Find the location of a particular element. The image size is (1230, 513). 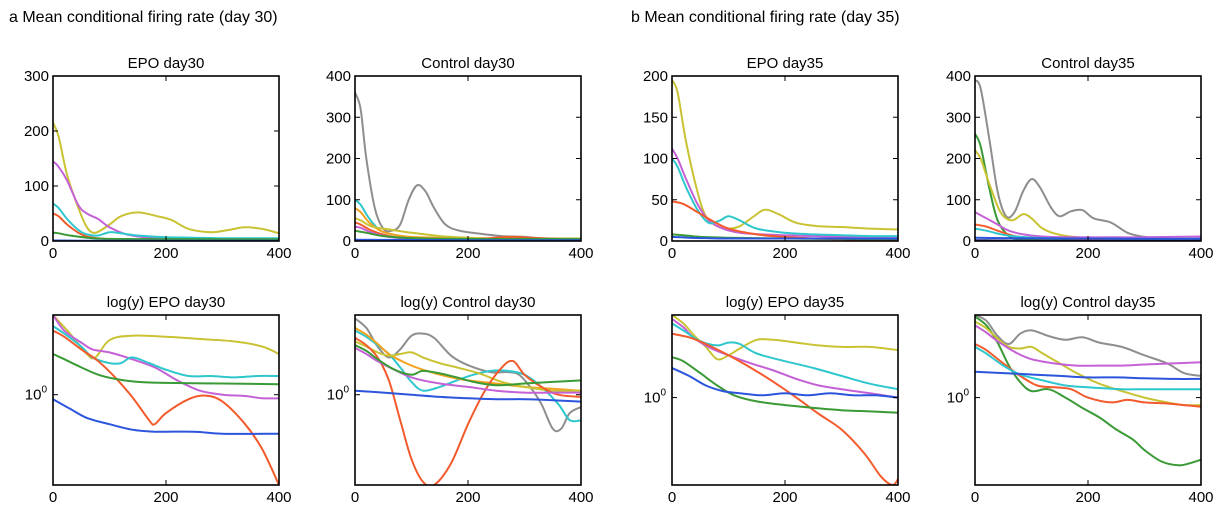

y-tick-label: 50 is located at coordinates (659, 200).